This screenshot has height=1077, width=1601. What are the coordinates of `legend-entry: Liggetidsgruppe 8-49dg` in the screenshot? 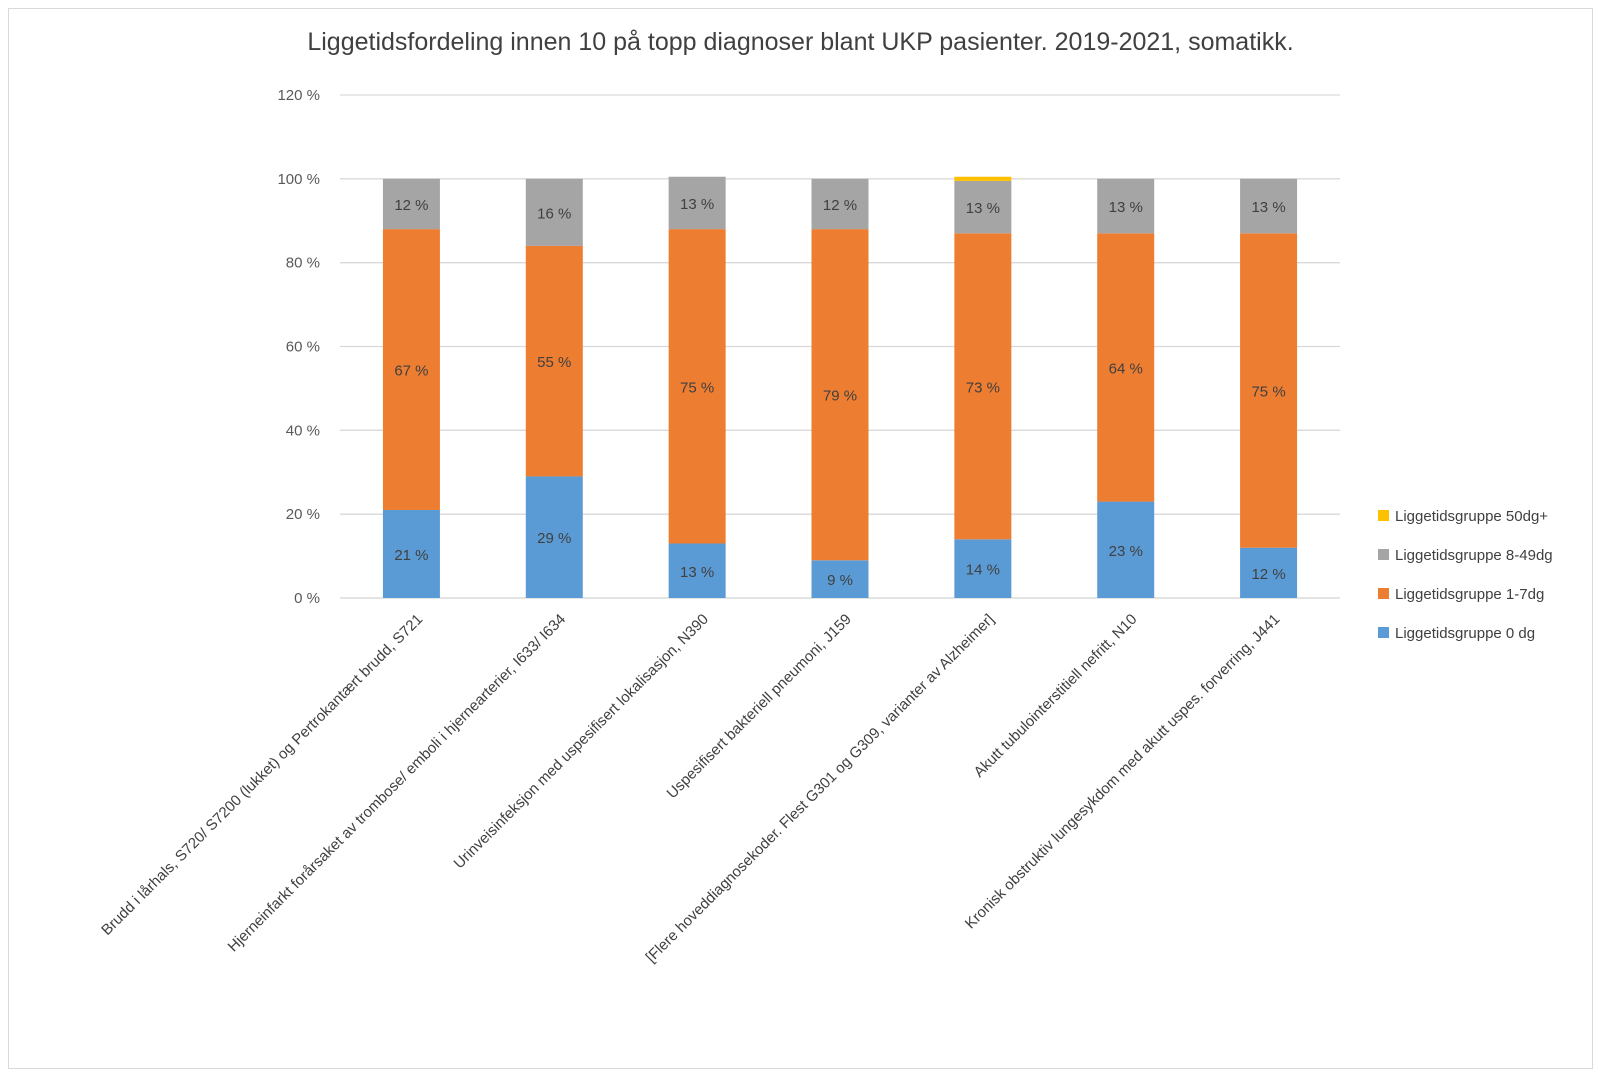 It's located at (1474, 555).